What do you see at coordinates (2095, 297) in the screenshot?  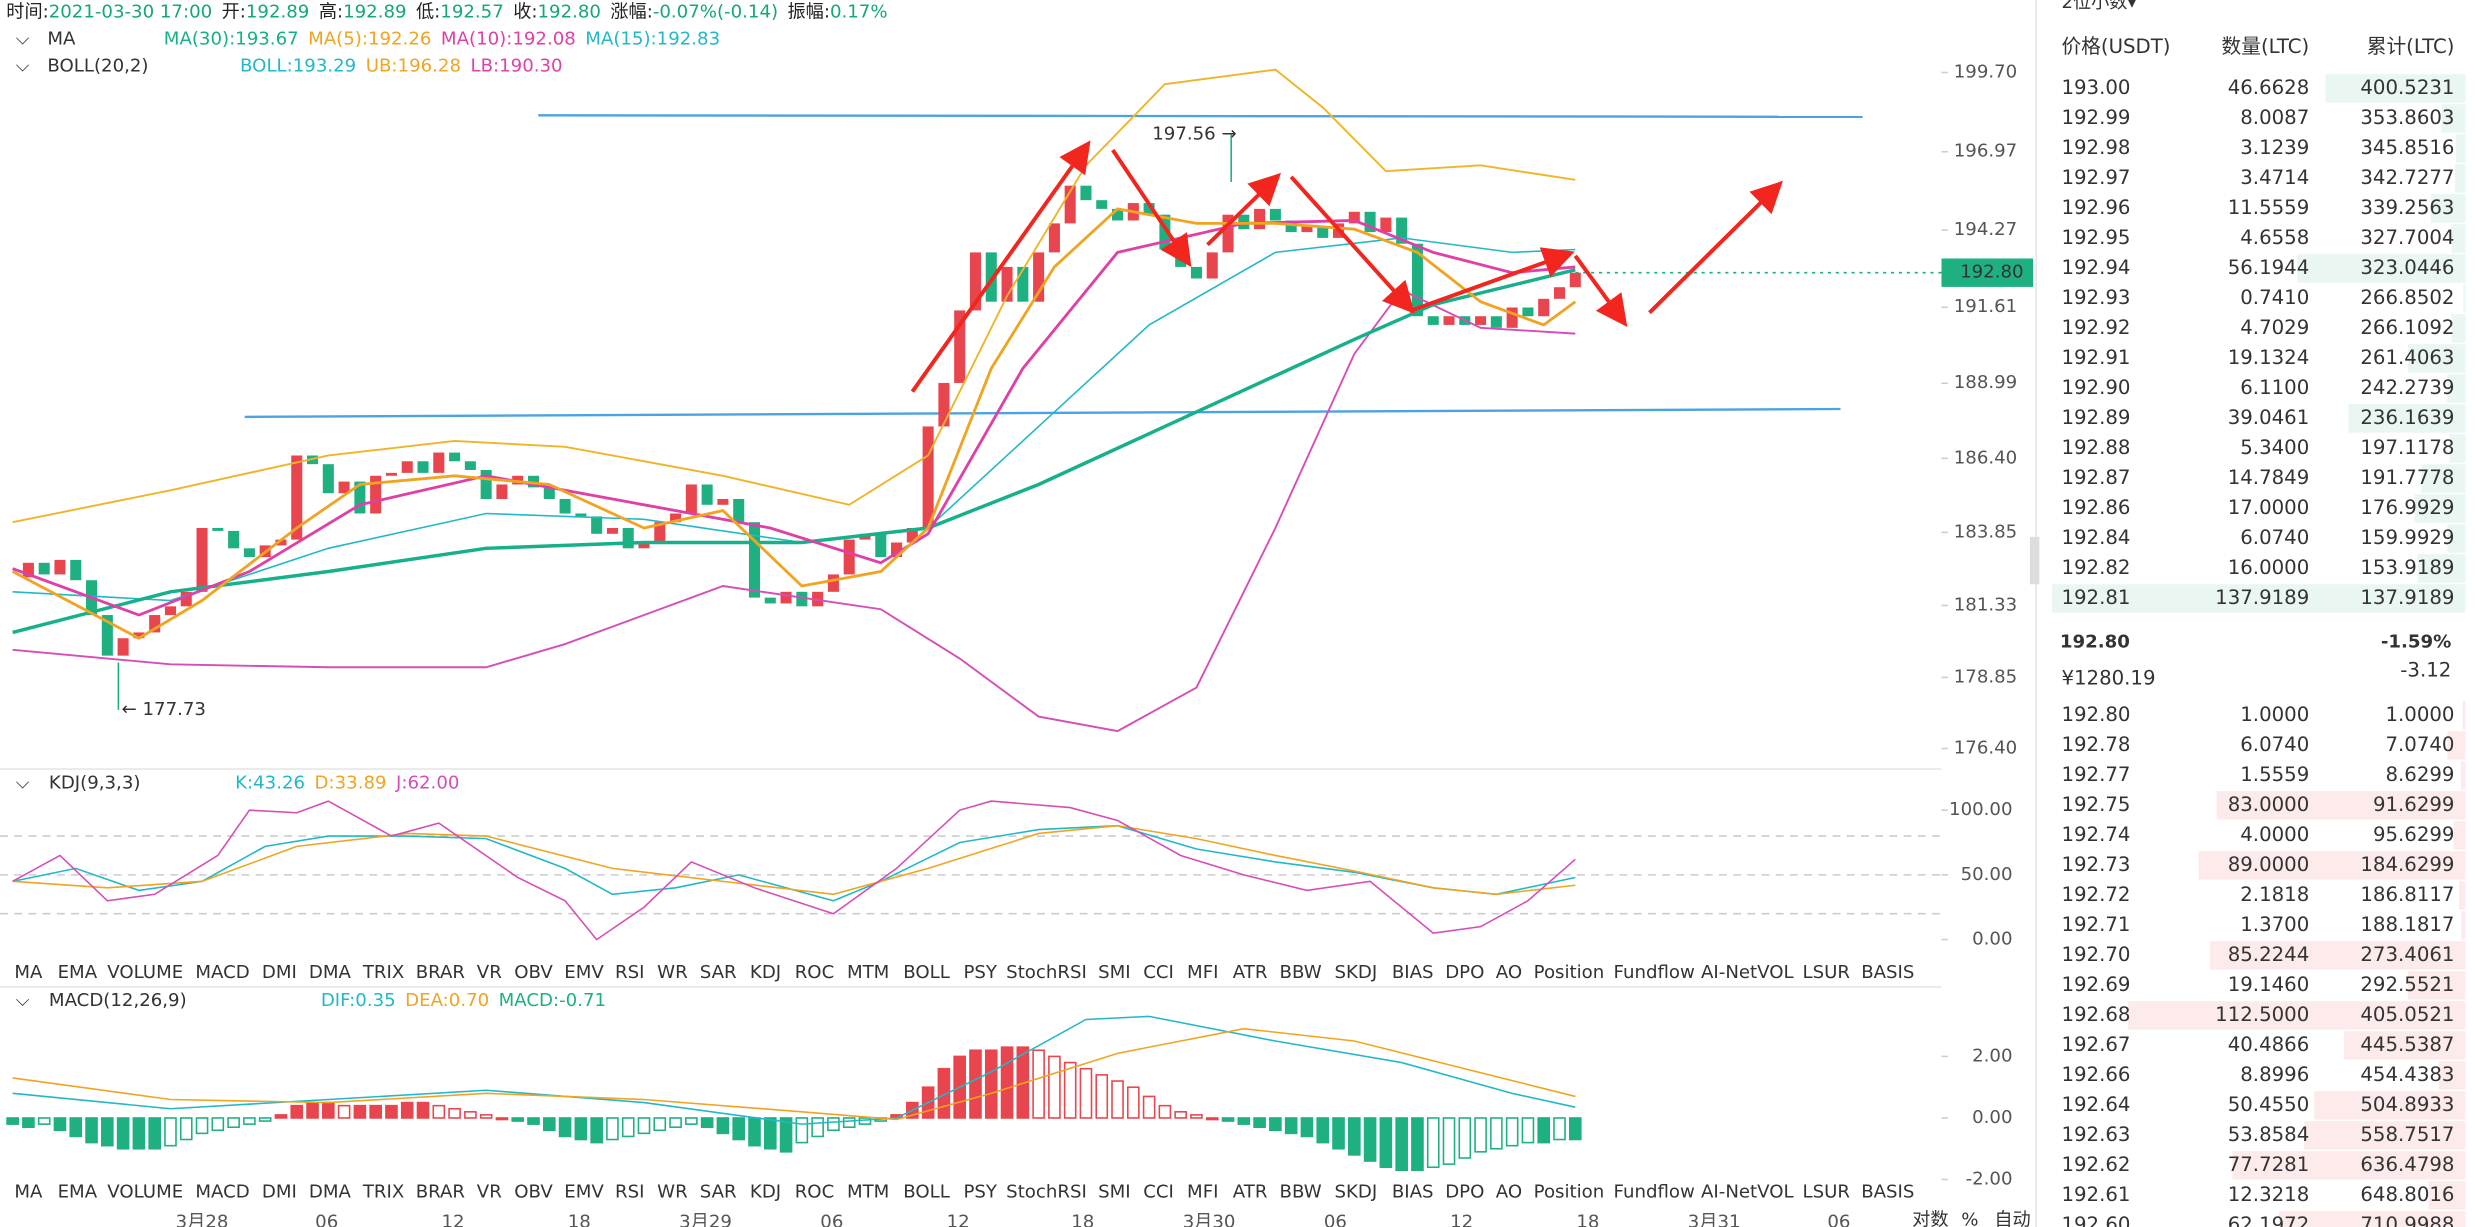 I see `price: 192.93` at bounding box center [2095, 297].